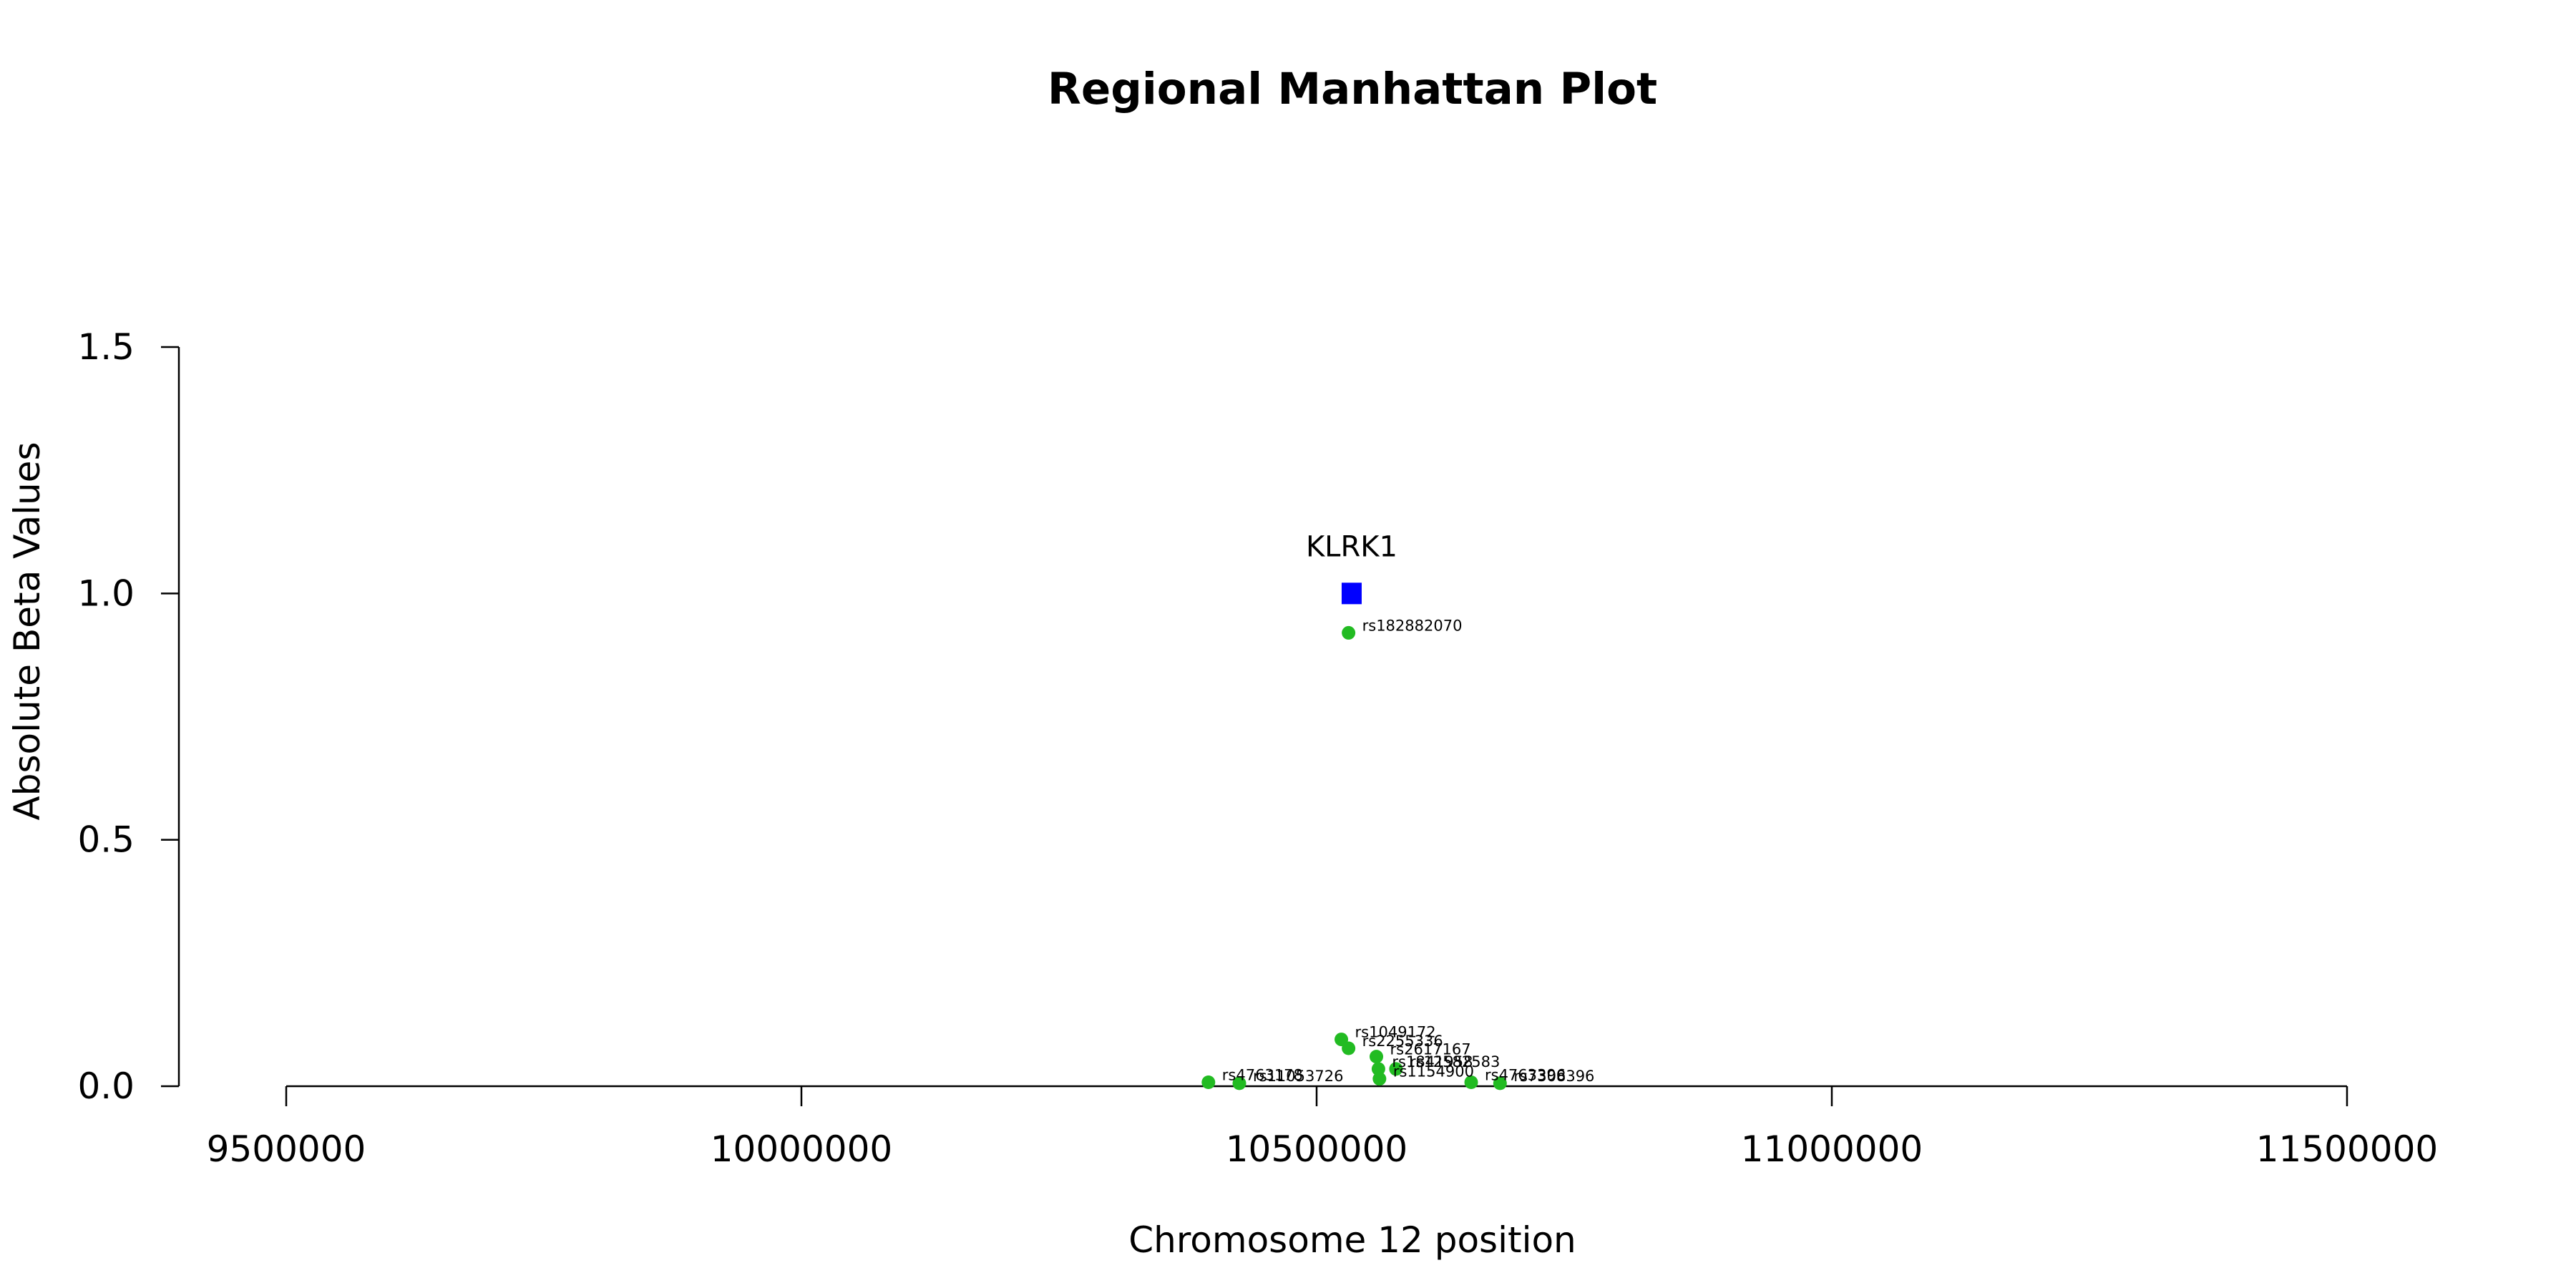 The image size is (2576, 1288). What do you see at coordinates (106, 1086) in the screenshot?
I see `y-tick-label: 0.0` at bounding box center [106, 1086].